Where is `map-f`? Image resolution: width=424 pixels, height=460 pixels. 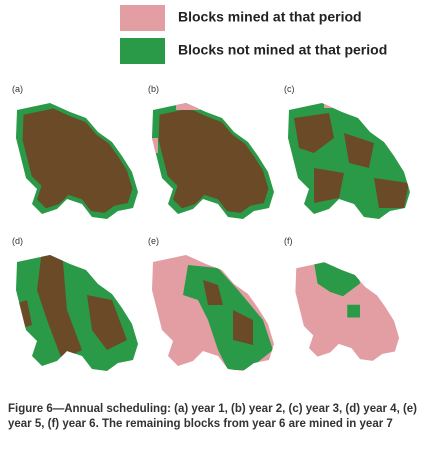 map-f is located at coordinates (347, 311).